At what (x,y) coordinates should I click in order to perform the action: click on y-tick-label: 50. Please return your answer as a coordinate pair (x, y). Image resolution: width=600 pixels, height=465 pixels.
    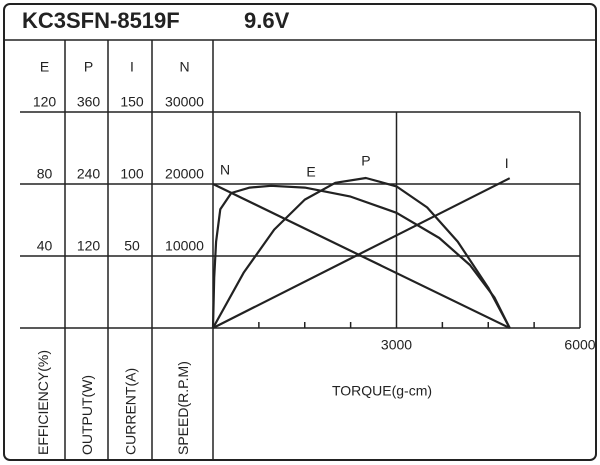
    Looking at the image, I should click on (132, 246).